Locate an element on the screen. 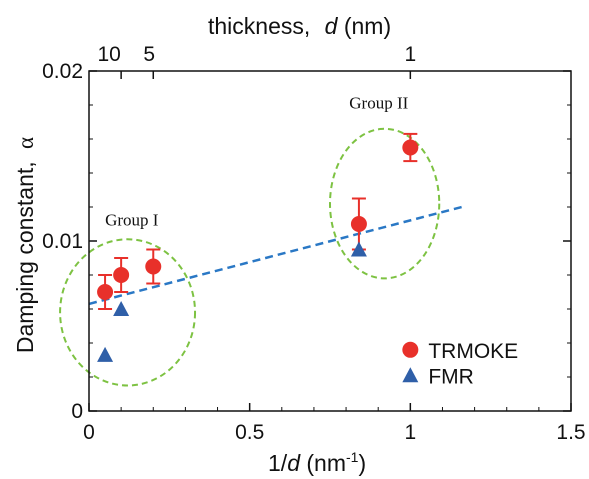 The width and height of the screenshot is (589, 479). top-axis-label: thickness, d (nm) is located at coordinates (299, 26).